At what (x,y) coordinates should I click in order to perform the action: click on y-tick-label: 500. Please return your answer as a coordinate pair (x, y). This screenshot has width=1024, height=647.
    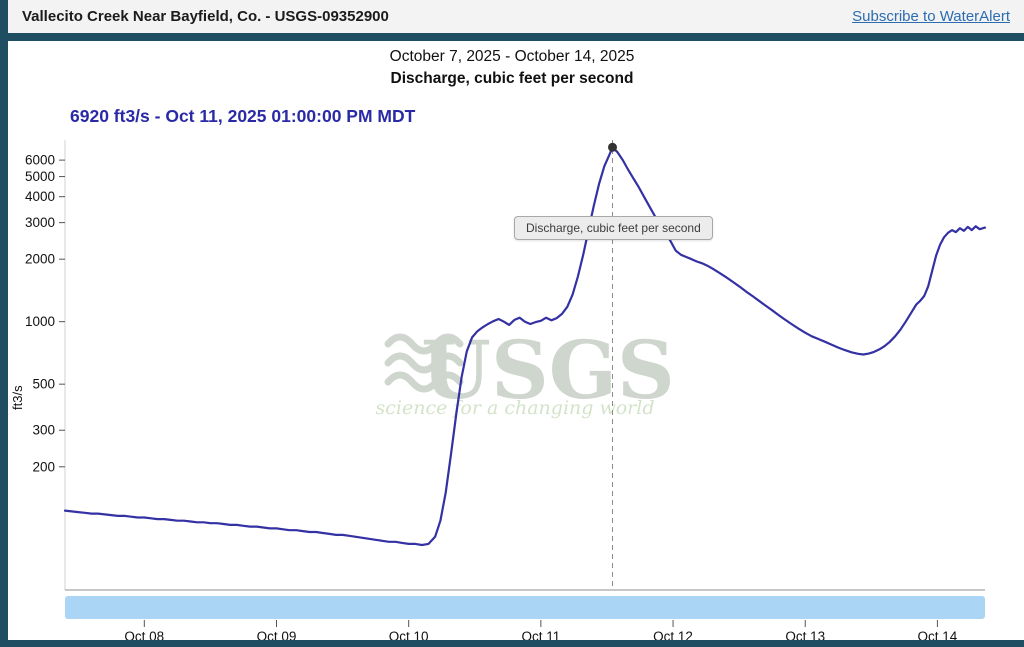
    Looking at the image, I should click on (43, 384).